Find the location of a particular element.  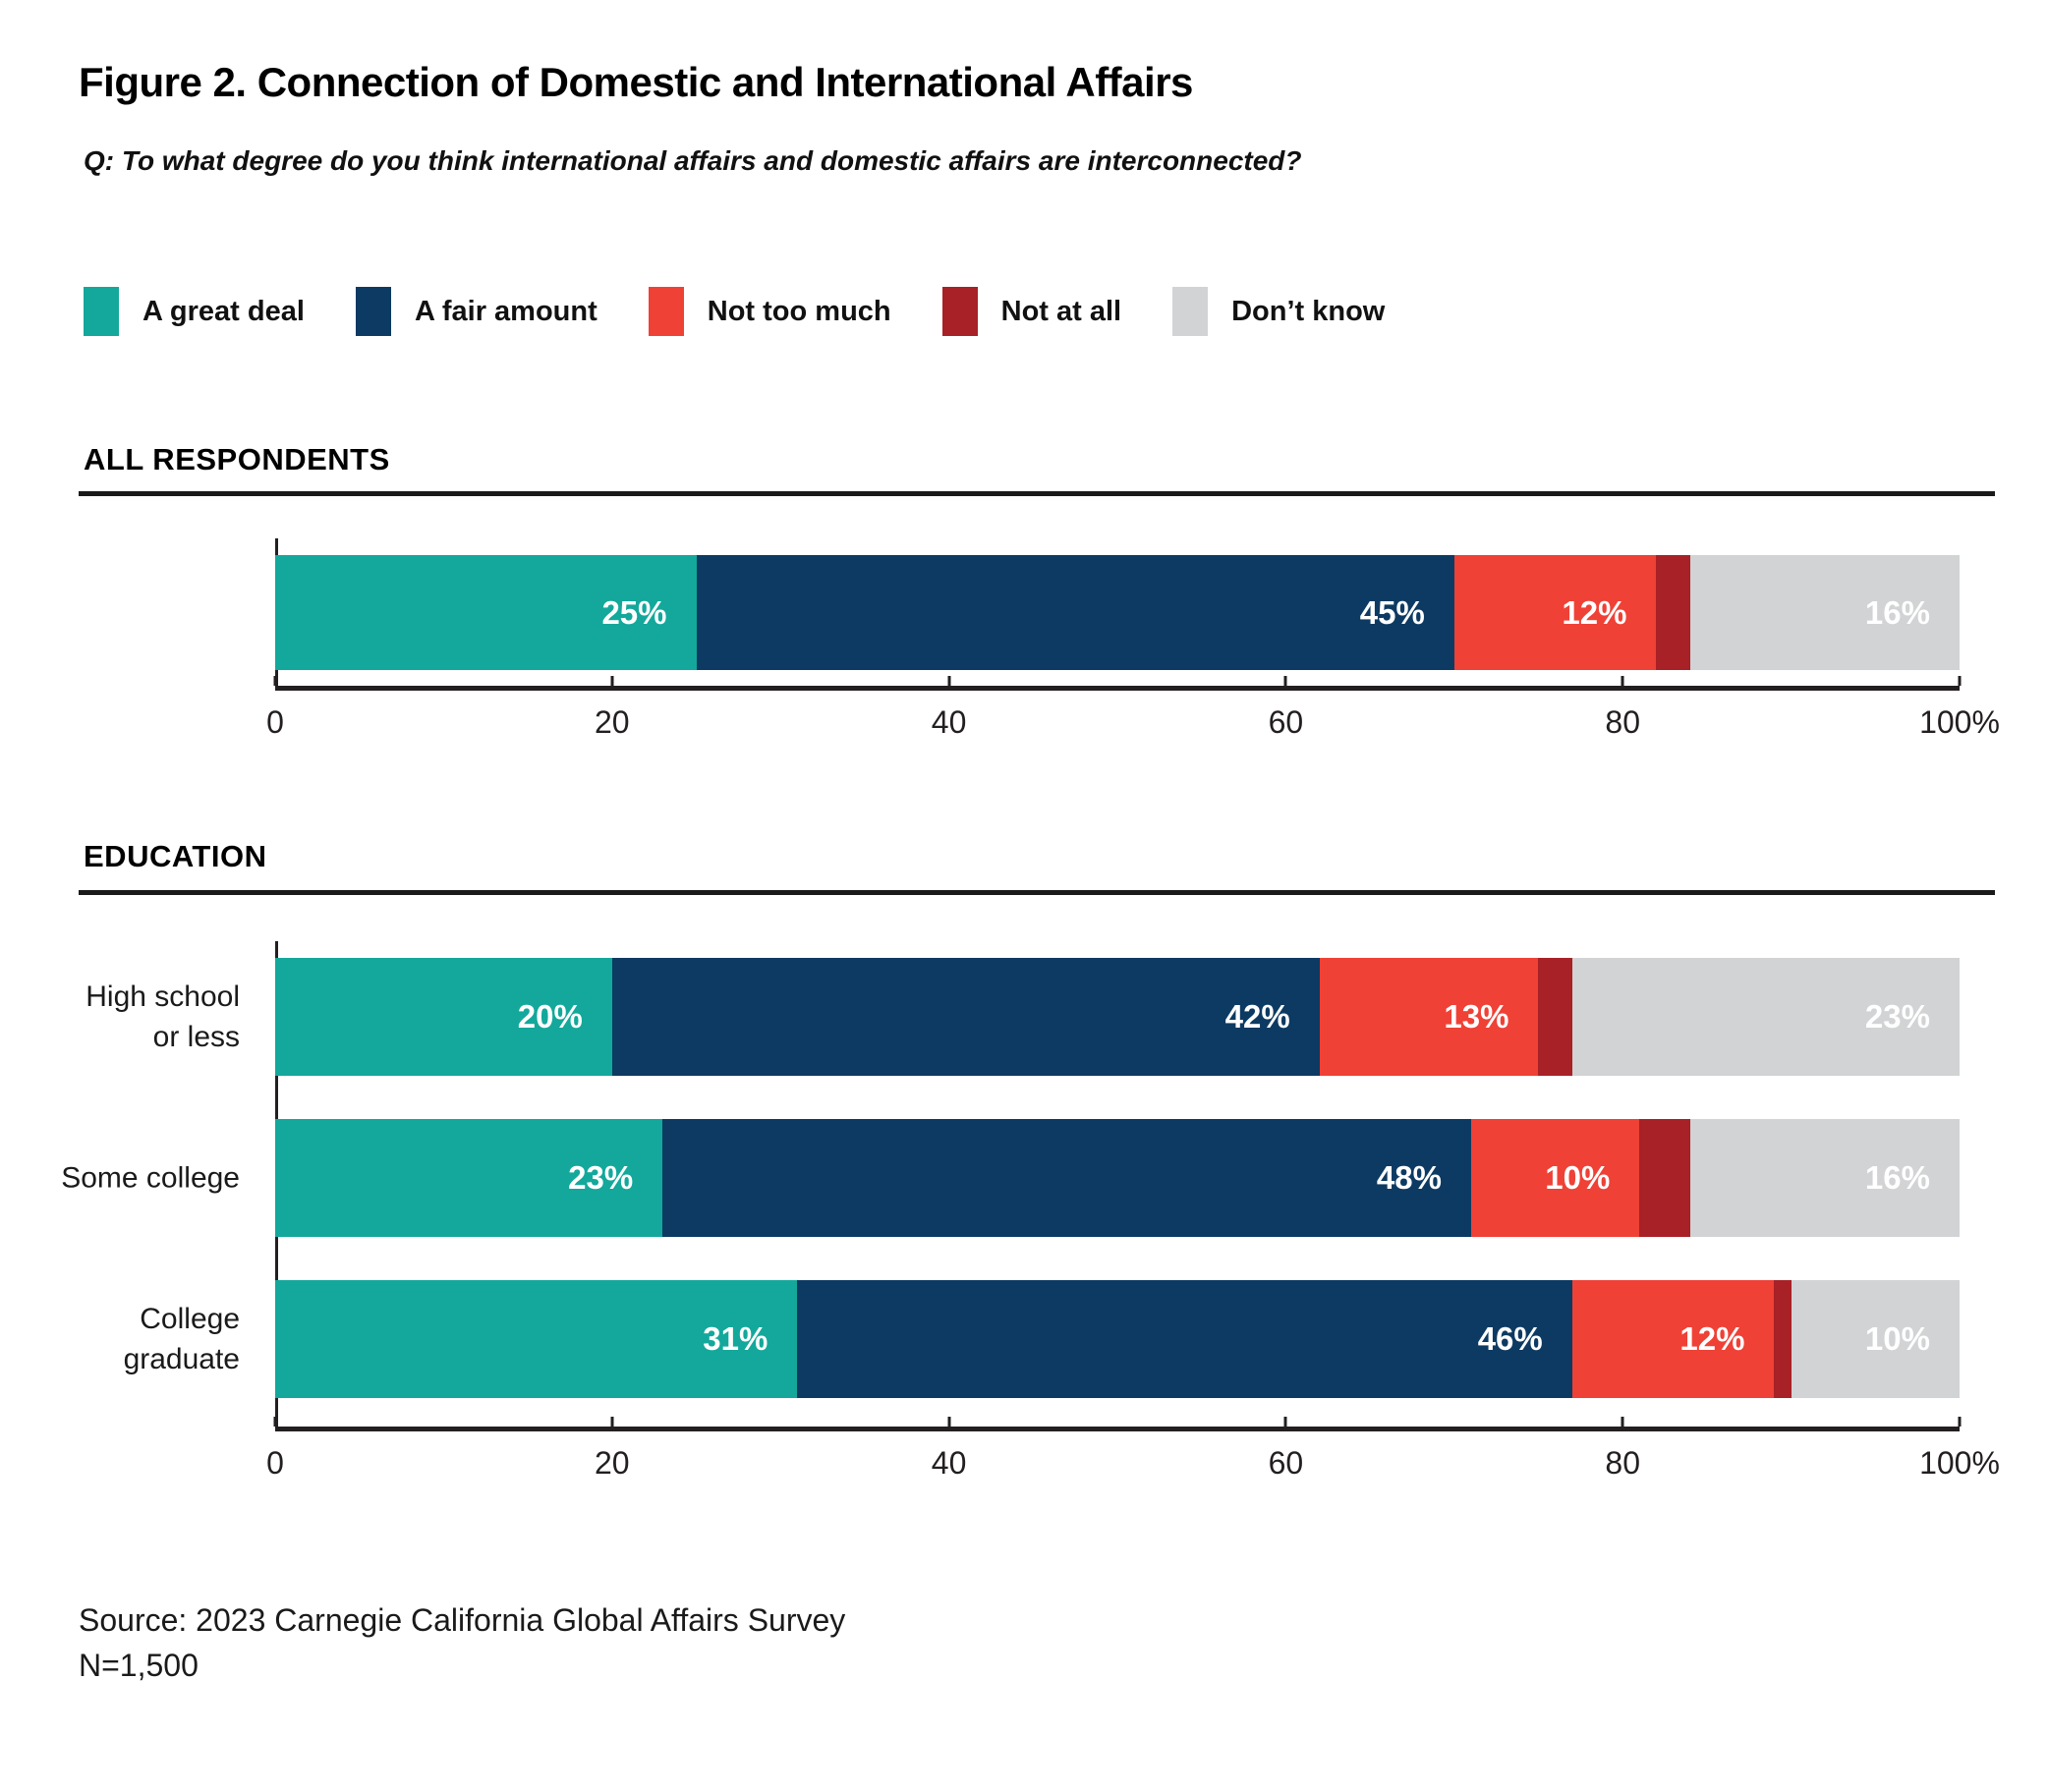

bar-segment-label: 13% is located at coordinates (1476, 1016).